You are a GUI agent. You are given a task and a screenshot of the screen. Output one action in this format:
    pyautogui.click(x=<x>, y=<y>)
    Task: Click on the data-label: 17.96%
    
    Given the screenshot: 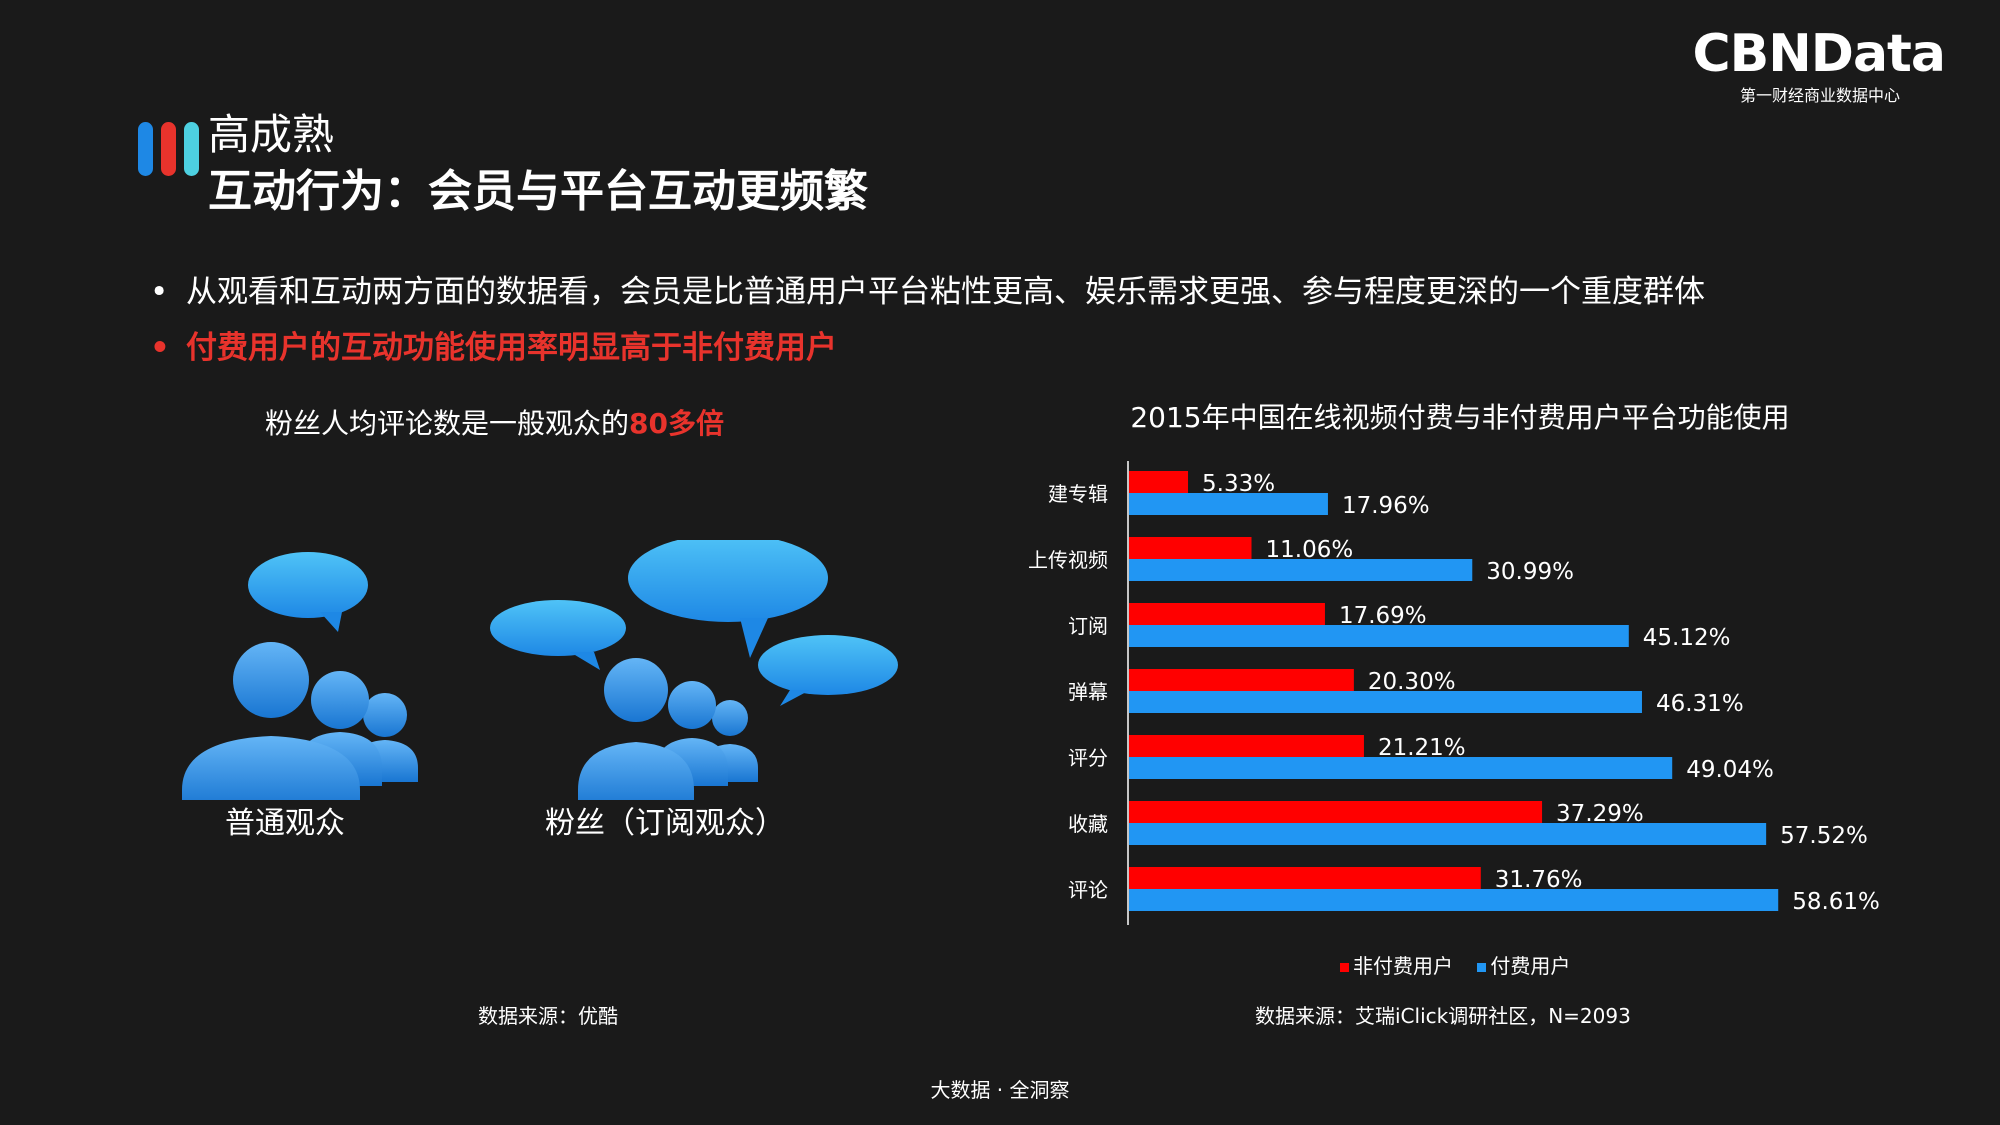 What is the action you would take?
    pyautogui.click(x=1386, y=506)
    